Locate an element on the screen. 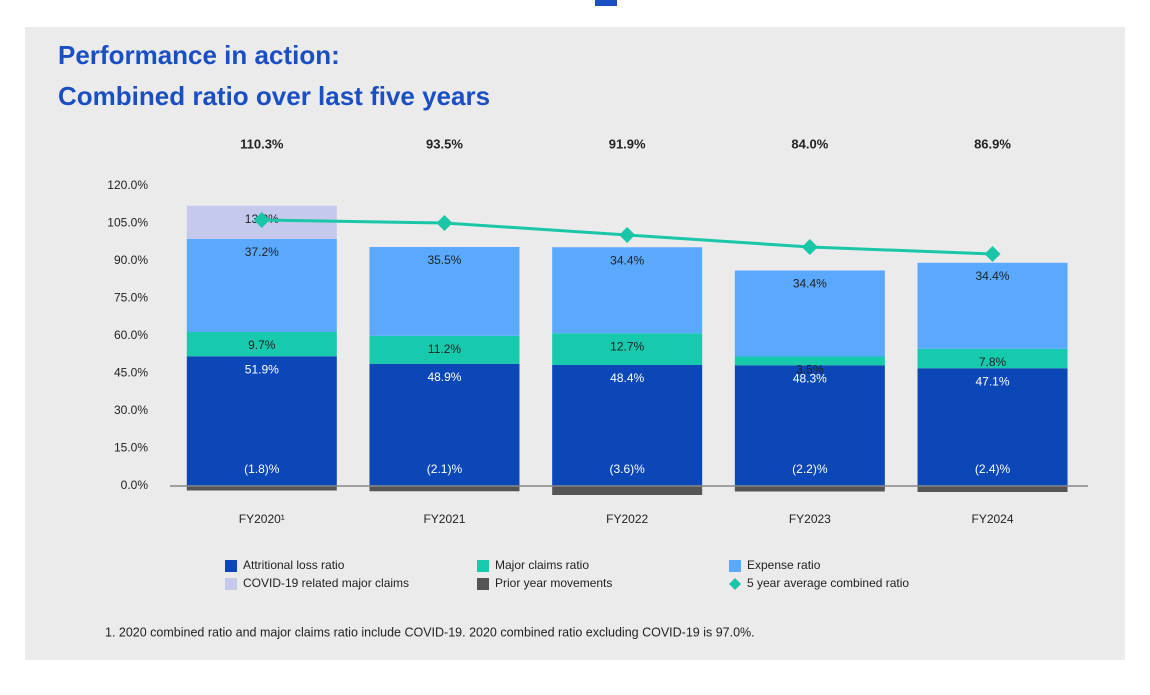 The width and height of the screenshot is (1150, 695). chart-title: Performance in action: is located at coordinates (199, 55).